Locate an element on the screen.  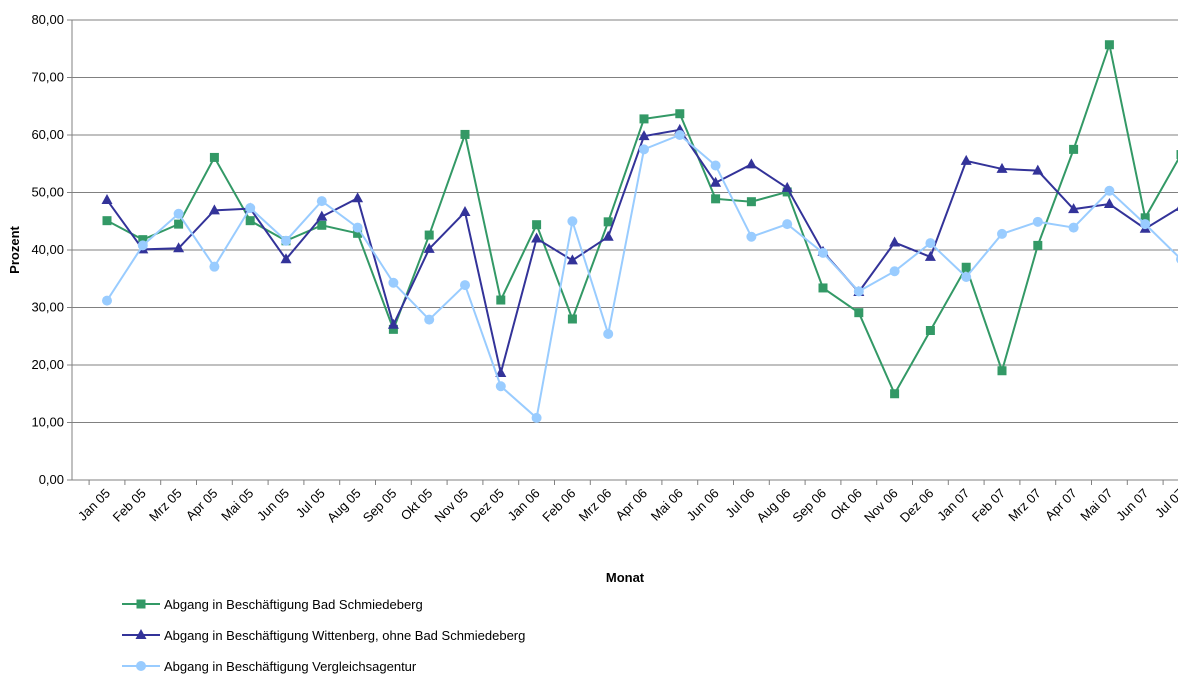
y-tick-label: 30,00 is located at coordinates (47, 307).